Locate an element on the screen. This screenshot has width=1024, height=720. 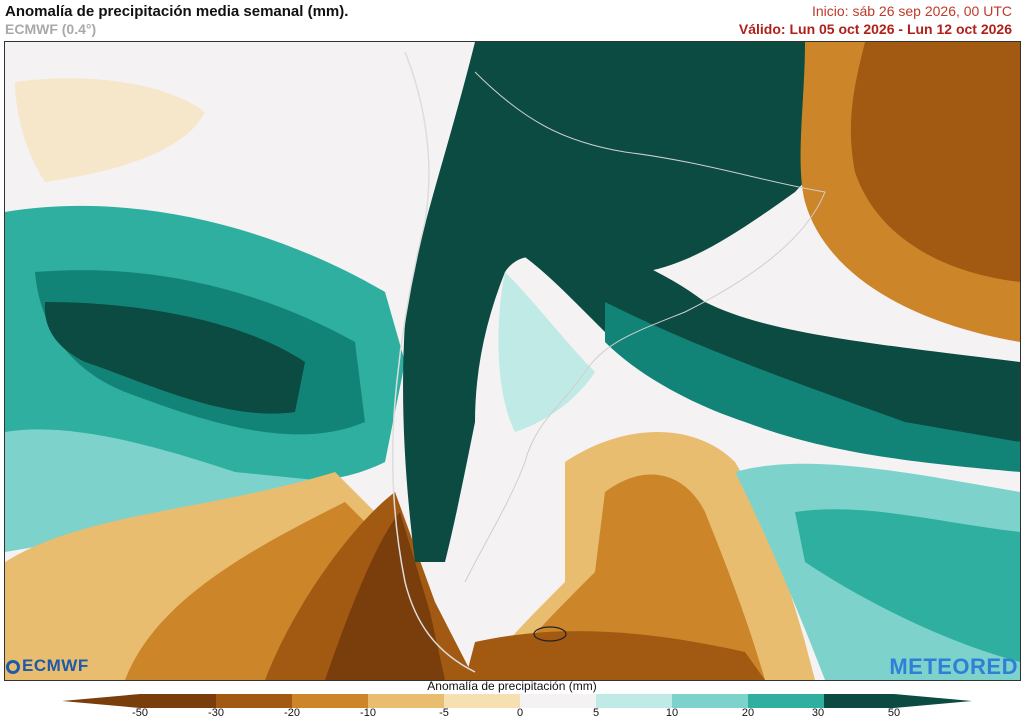
colorbar-tick: 50 is located at coordinates (894, 713).